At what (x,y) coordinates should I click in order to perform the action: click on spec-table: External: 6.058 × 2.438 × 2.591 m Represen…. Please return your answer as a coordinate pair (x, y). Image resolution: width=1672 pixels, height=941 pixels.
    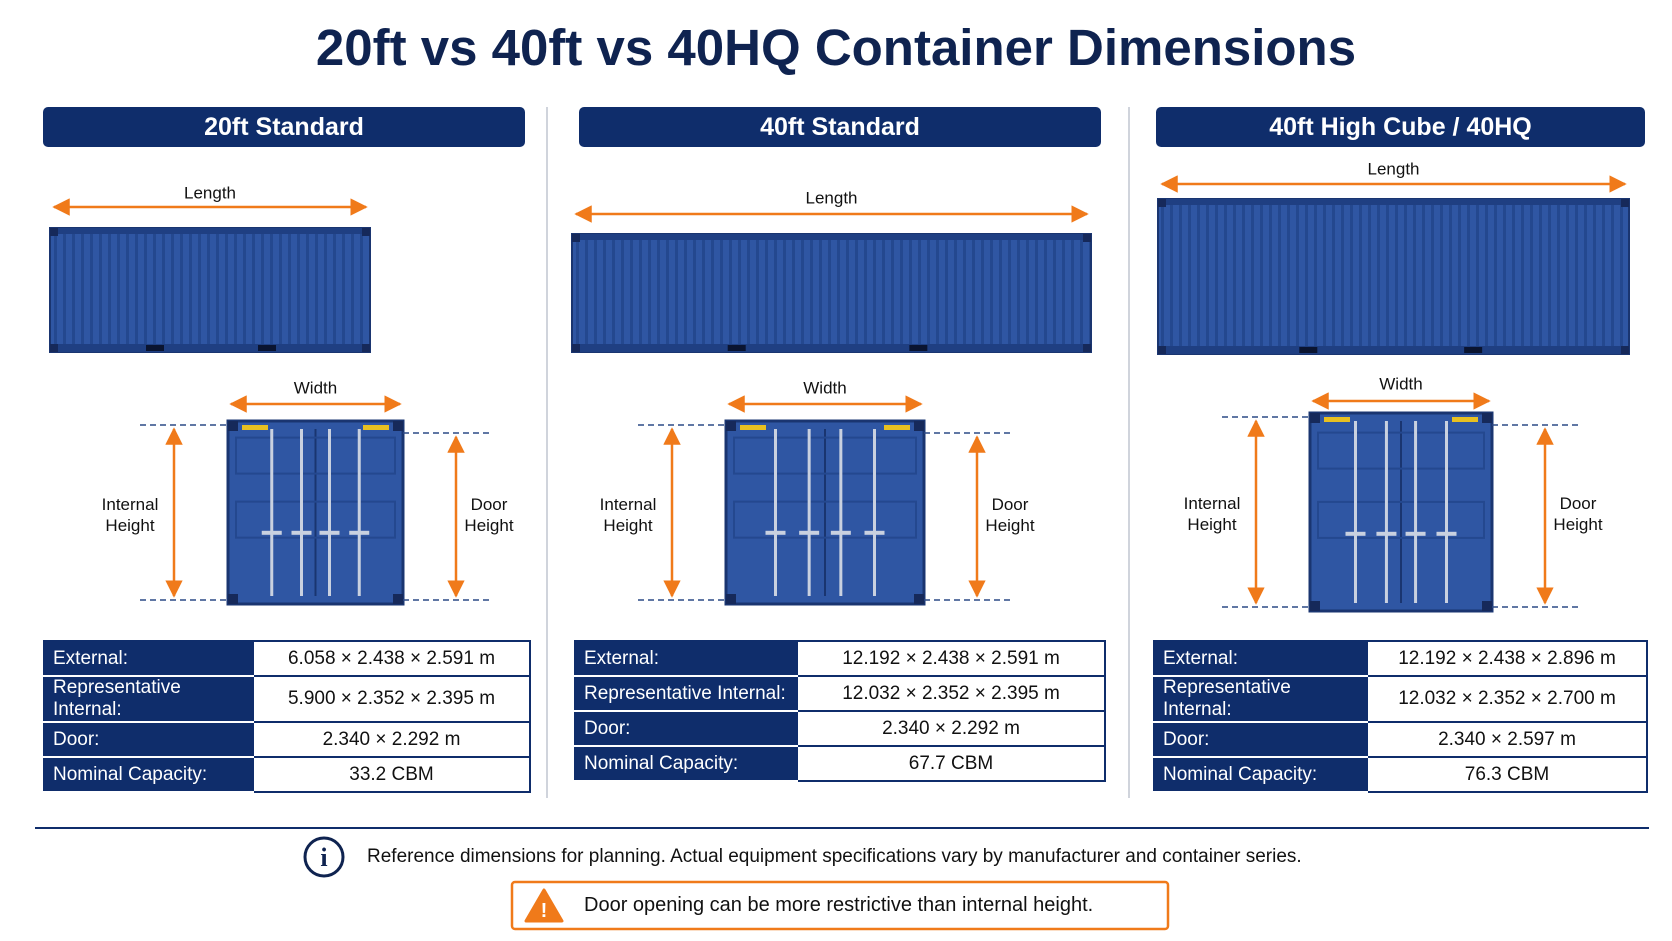
    Looking at the image, I should click on (287, 716).